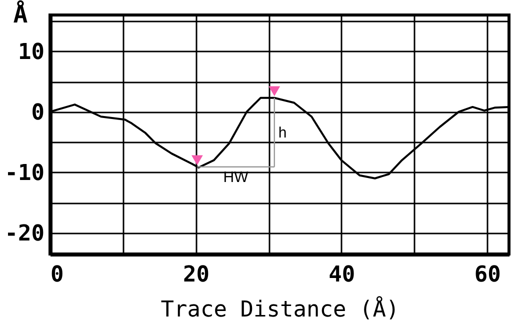 Image resolution: width=524 pixels, height=332 pixels. What do you see at coordinates (57, 275) in the screenshot?
I see `x-tick-label: 0` at bounding box center [57, 275].